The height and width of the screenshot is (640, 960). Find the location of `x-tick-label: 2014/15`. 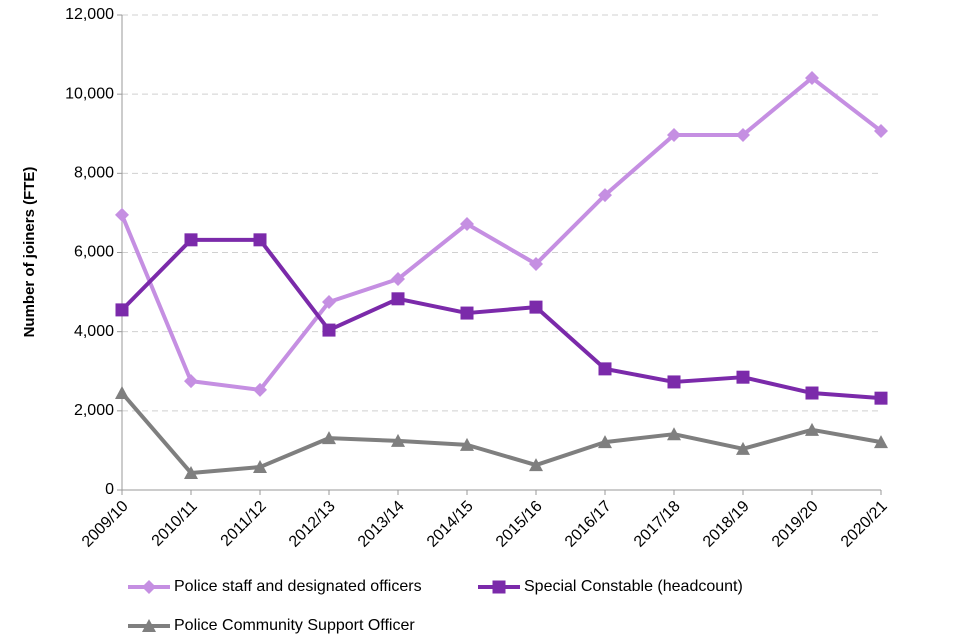

x-tick-label: 2014/15 is located at coordinates (450, 524).